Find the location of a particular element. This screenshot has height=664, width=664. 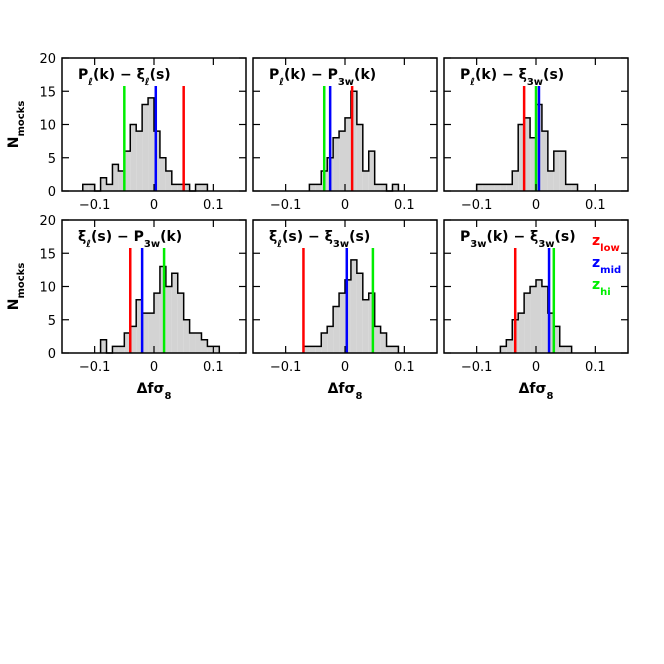

y-axis-label: Nmocks is located at coordinates (16, 125).